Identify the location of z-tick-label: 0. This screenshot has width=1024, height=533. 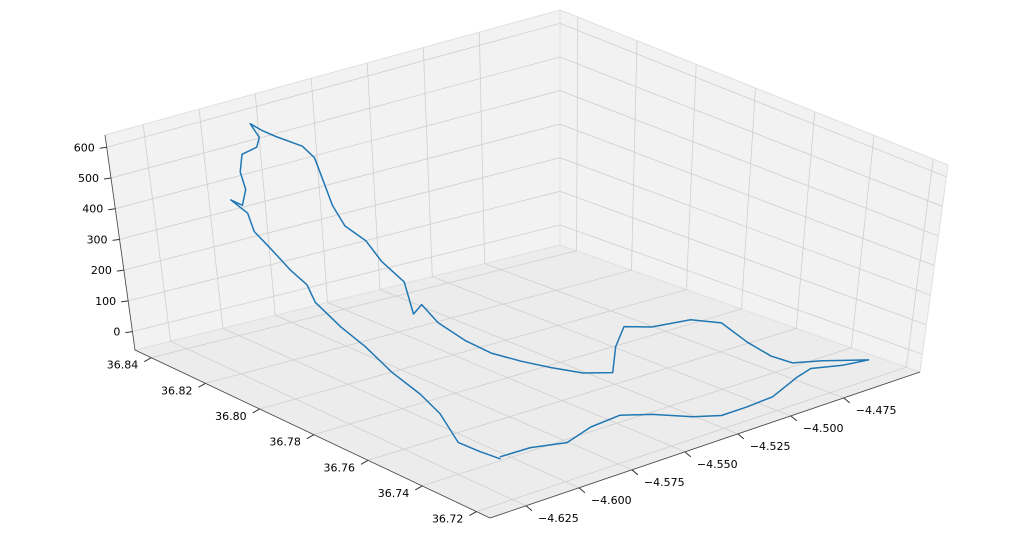
(116, 332).